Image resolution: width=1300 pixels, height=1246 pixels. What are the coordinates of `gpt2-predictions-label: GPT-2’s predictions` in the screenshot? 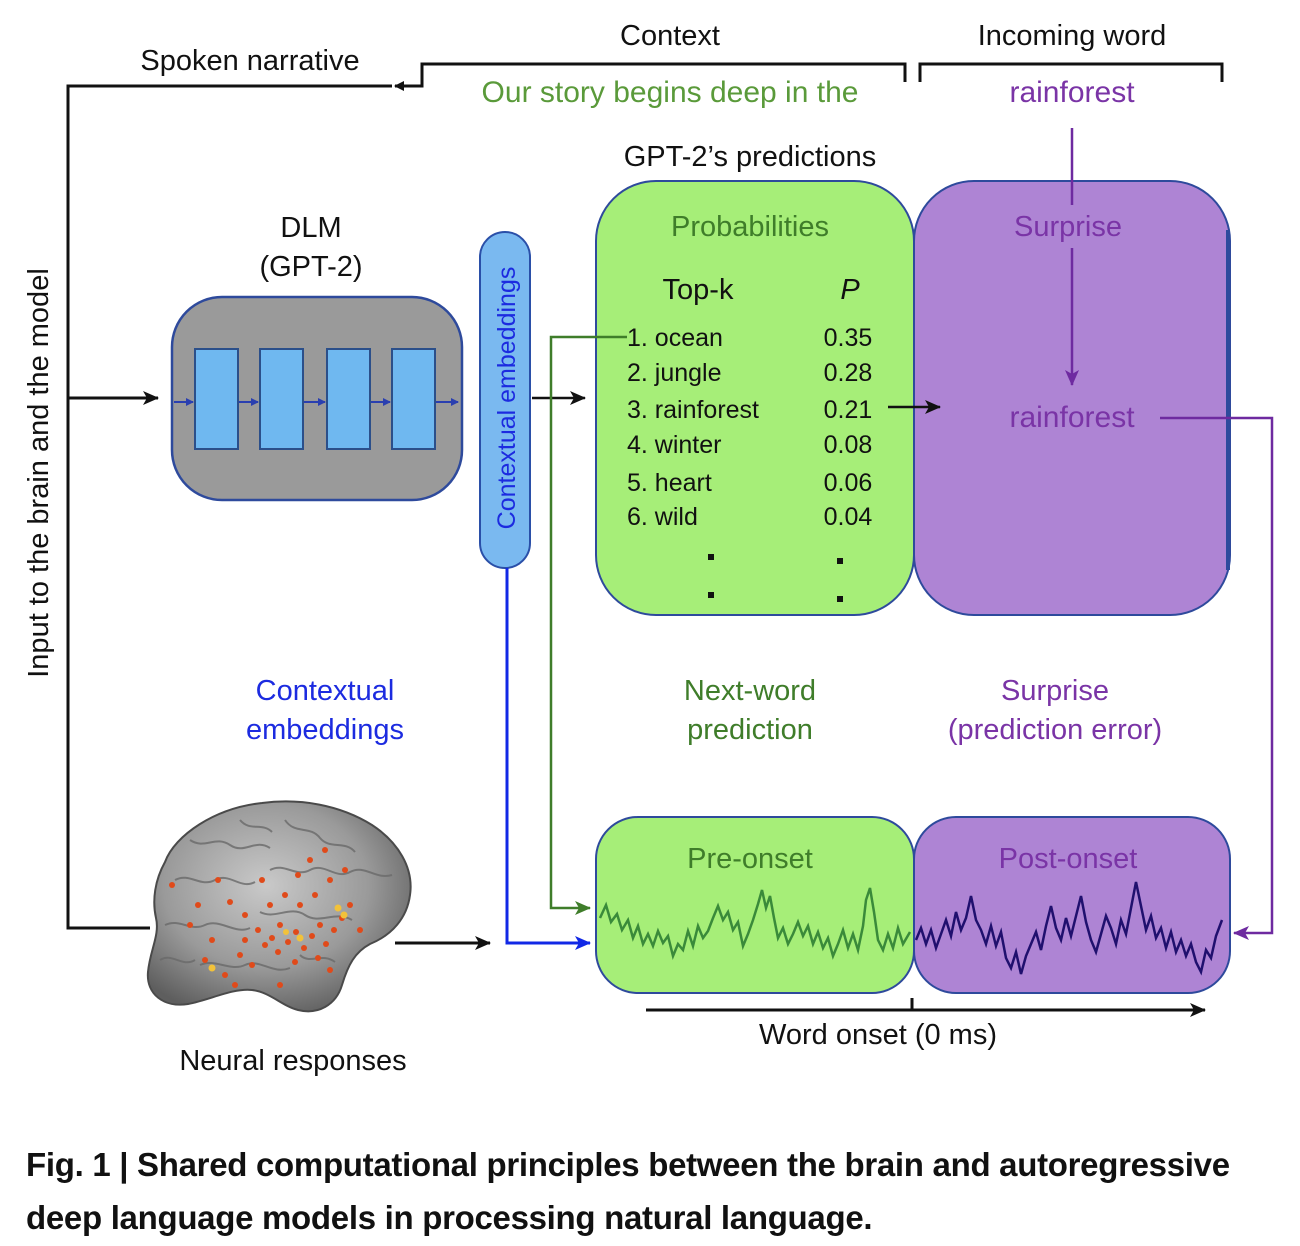 It's located at (750, 157).